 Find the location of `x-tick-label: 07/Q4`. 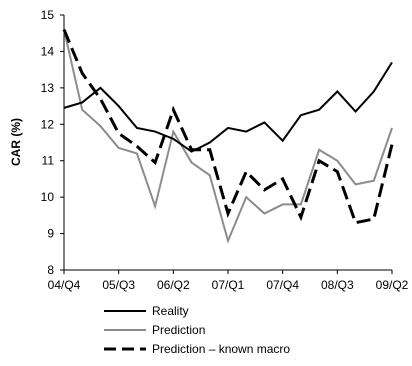

x-tick-label: 07/Q4 is located at coordinates (282, 285).